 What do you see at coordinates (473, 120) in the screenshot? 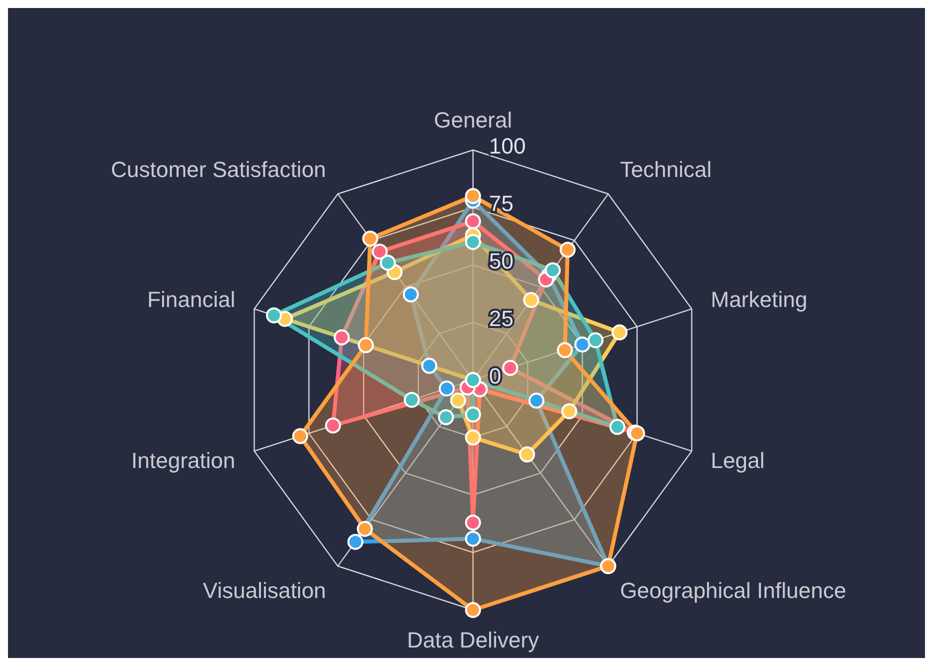
I see `spoke-label: General` at bounding box center [473, 120].